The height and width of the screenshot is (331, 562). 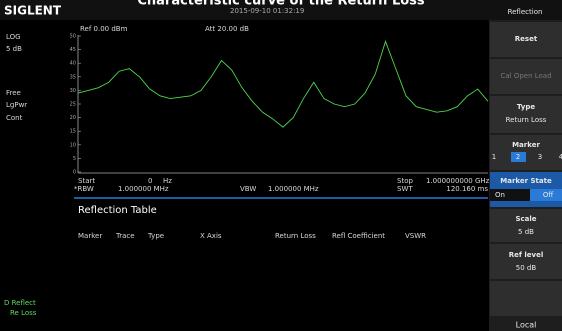 I want to click on column-header: Marker, so click(x=90, y=236).